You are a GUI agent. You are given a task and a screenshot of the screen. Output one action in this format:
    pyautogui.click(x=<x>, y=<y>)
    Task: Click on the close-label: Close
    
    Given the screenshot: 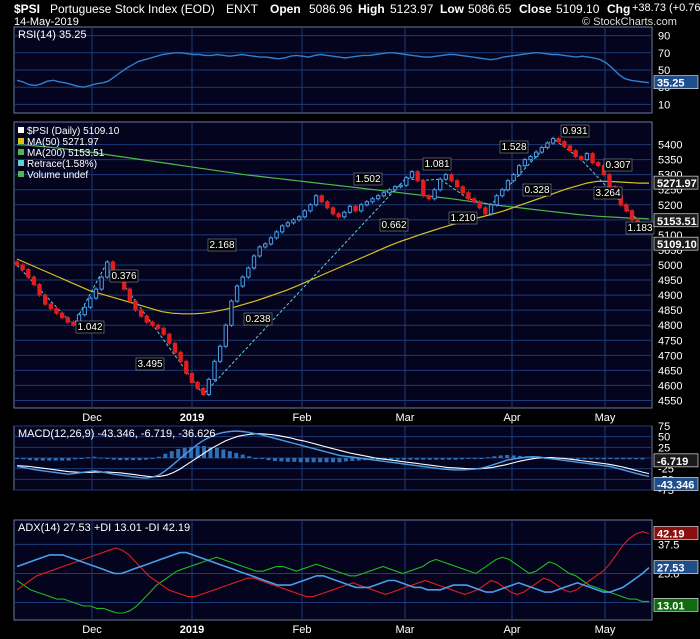 What is the action you would take?
    pyautogui.click(x=535, y=9)
    